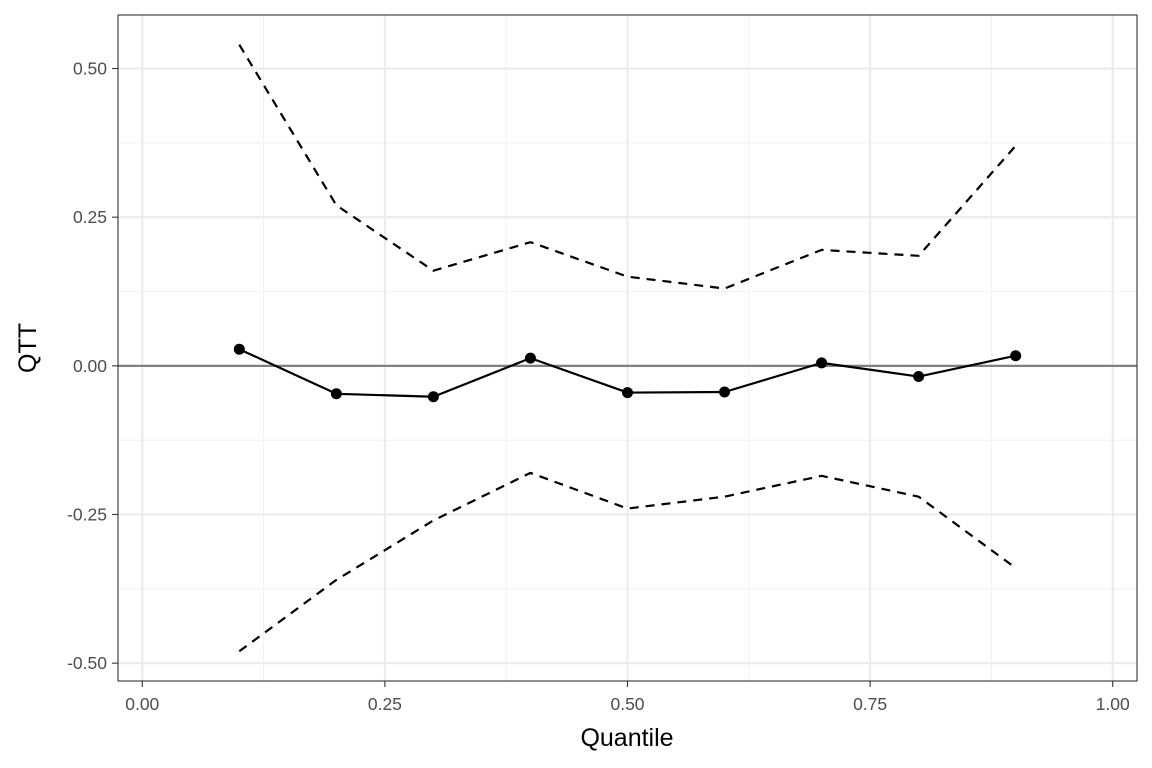  What do you see at coordinates (87, 515) in the screenshot?
I see `y-tick-label: -0.25` at bounding box center [87, 515].